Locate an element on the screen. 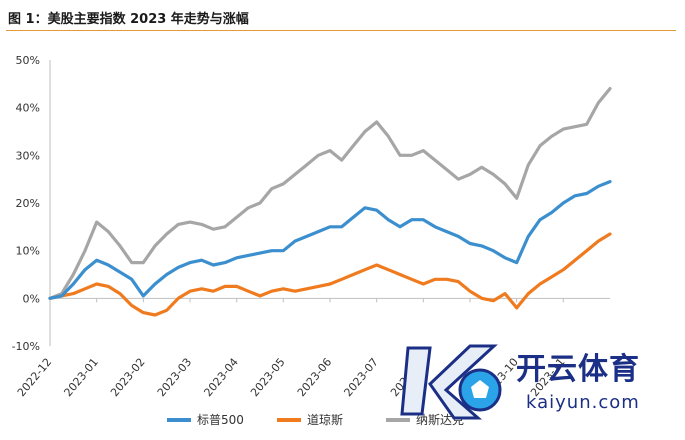 This screenshot has height=440, width=685. x-tick-label: 2023-03 is located at coordinates (175, 378).